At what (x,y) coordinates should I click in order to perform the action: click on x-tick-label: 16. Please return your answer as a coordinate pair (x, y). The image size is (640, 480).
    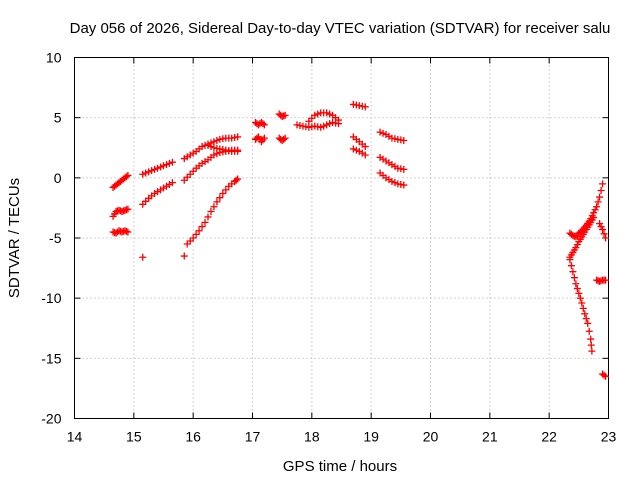
    Looking at the image, I should click on (193, 437).